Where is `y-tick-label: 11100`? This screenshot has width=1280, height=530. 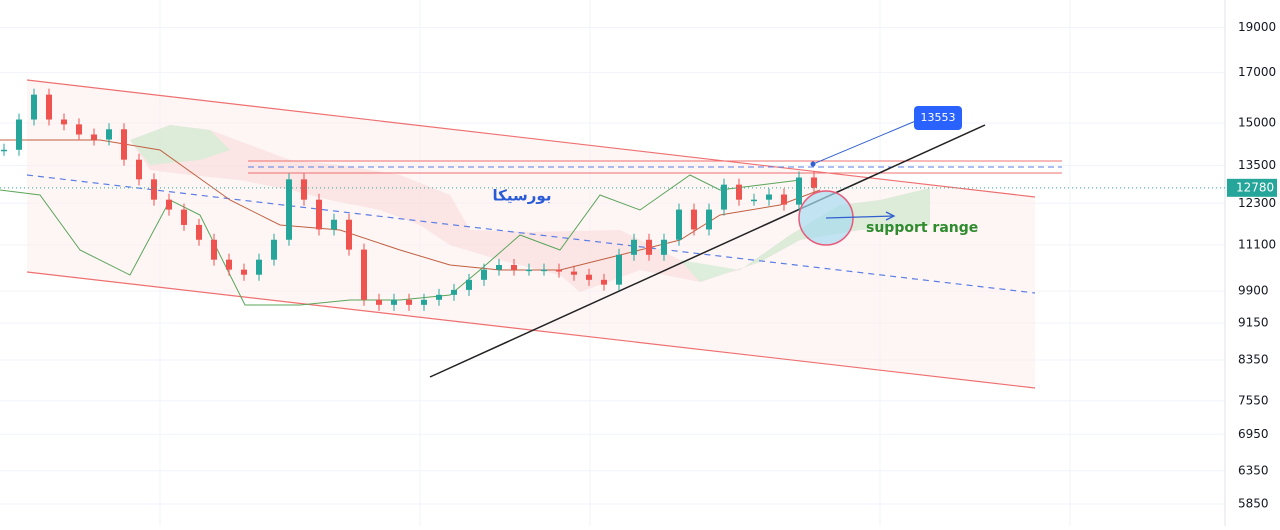
y-tick-label: 11100 is located at coordinates (1257, 244).